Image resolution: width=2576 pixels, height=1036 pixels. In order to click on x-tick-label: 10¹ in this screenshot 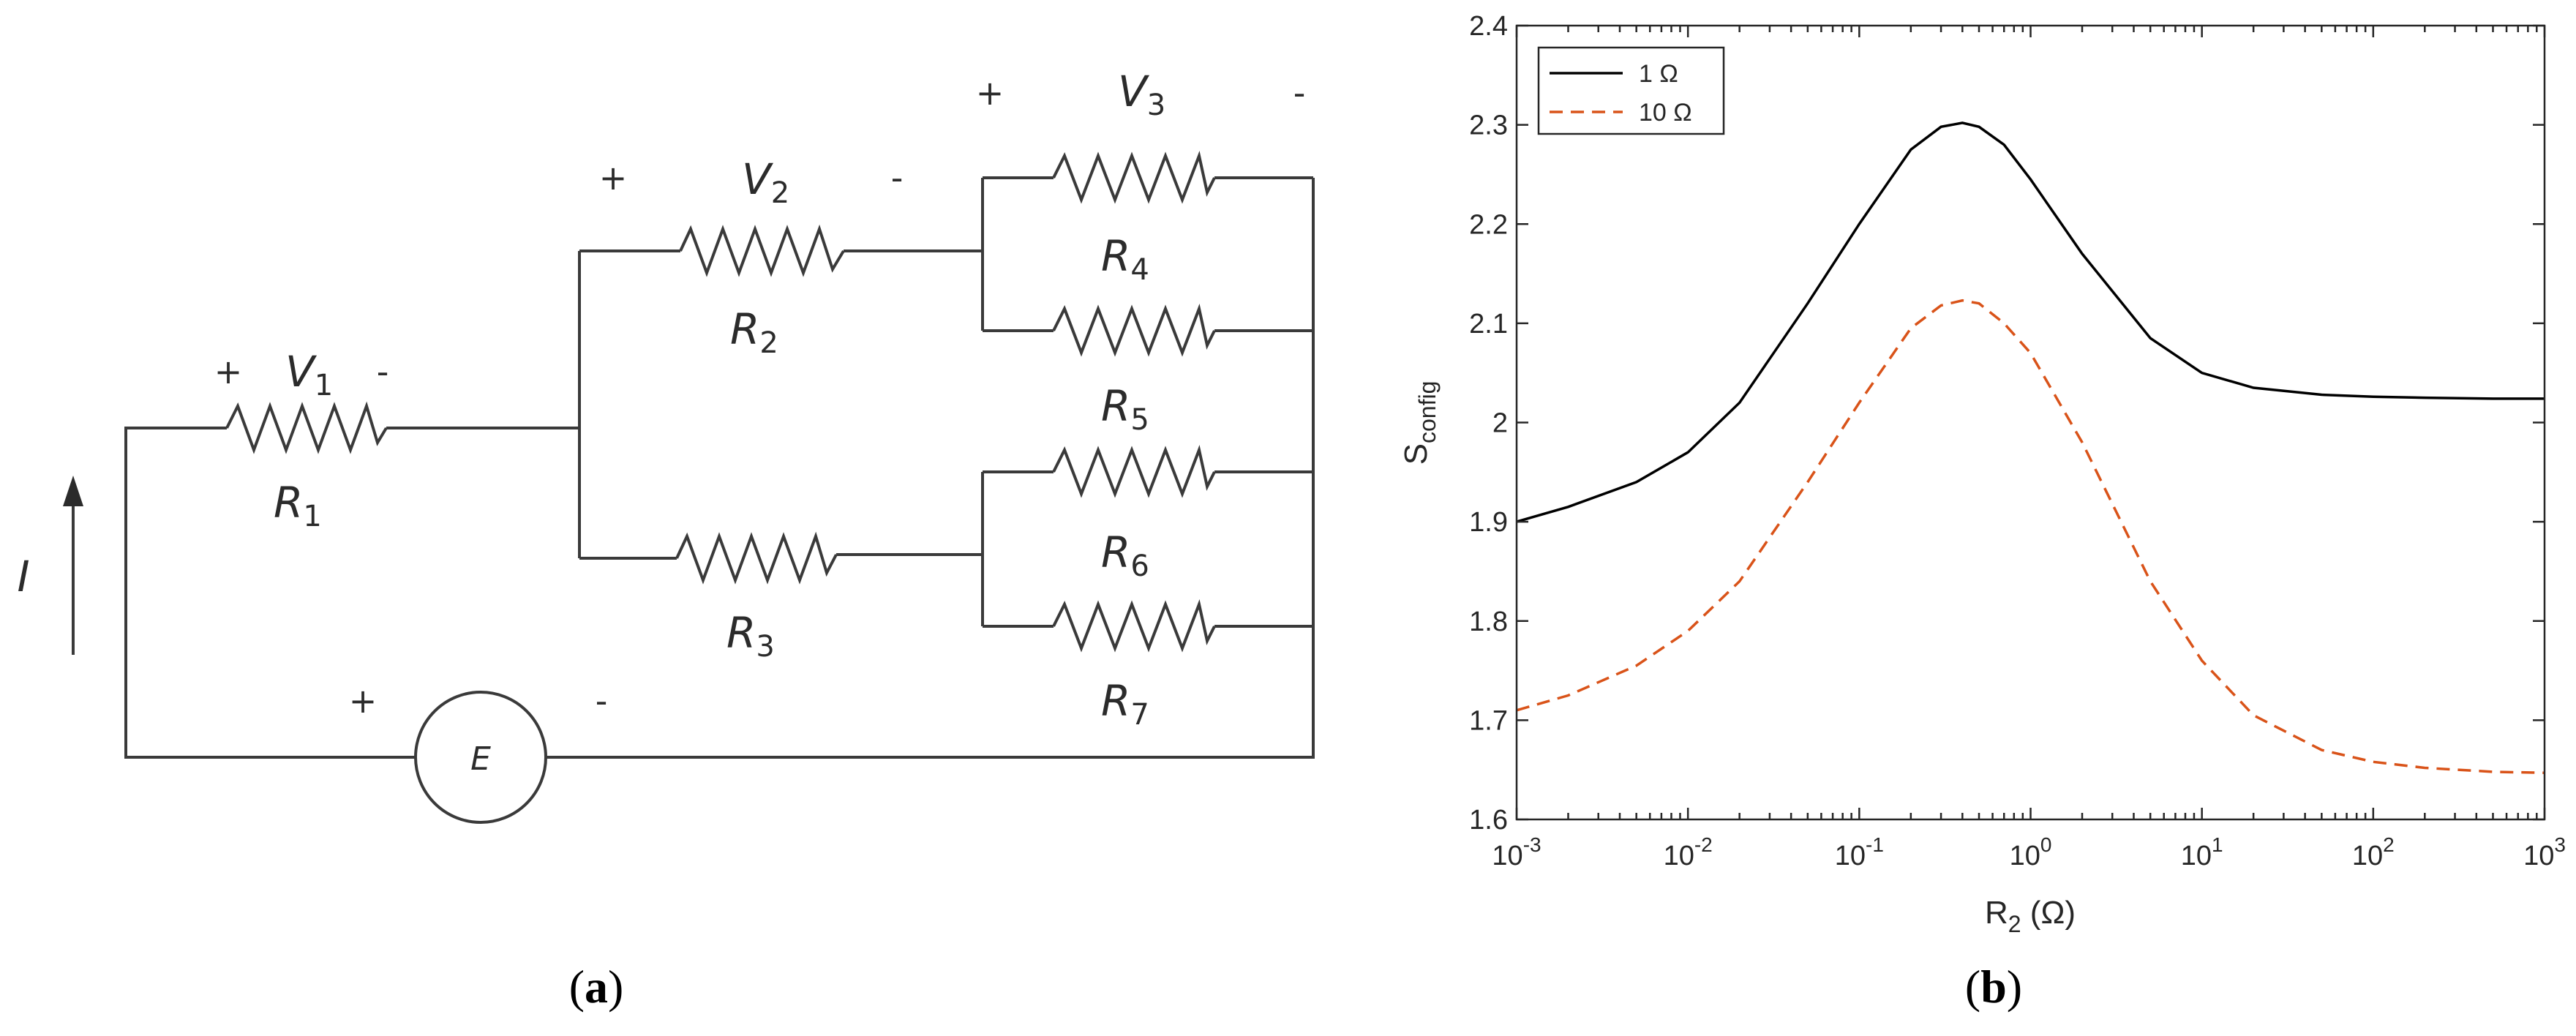, I will do `click(2202, 852)`.